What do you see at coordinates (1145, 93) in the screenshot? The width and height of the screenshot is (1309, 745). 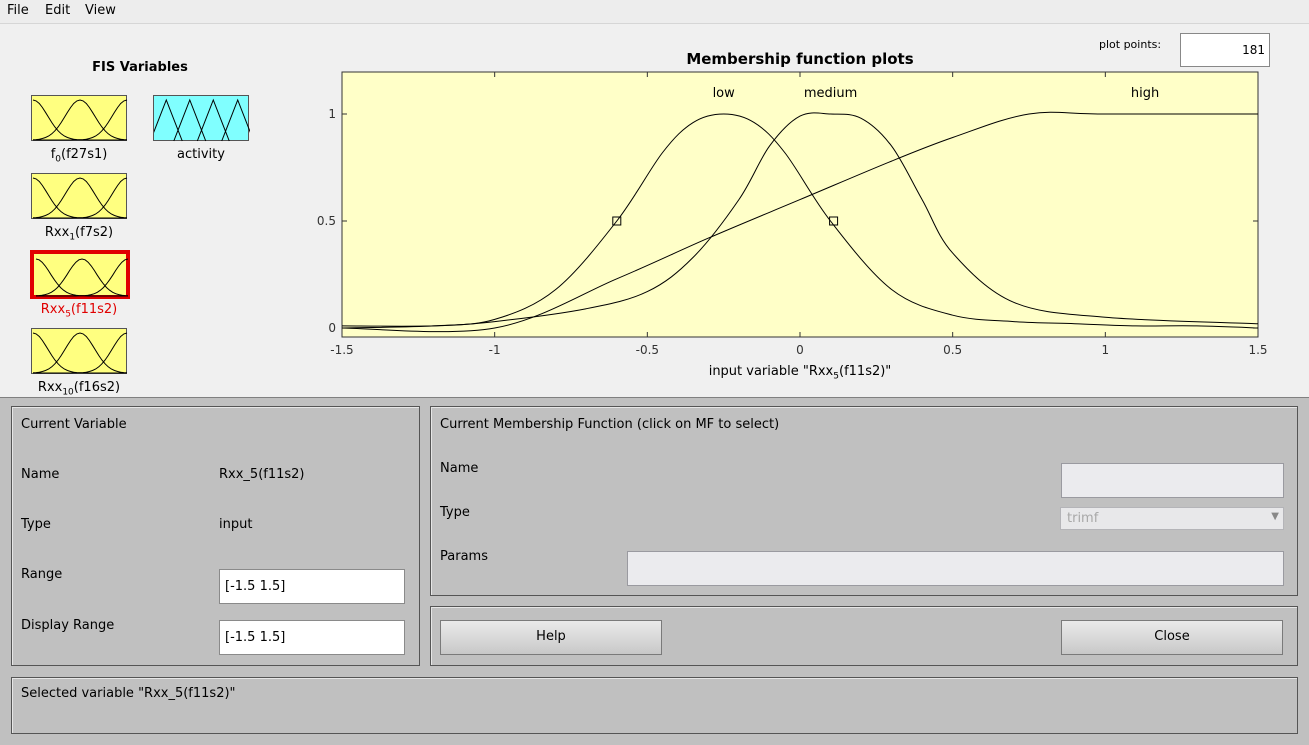 I see `mf-label-high: high` at bounding box center [1145, 93].